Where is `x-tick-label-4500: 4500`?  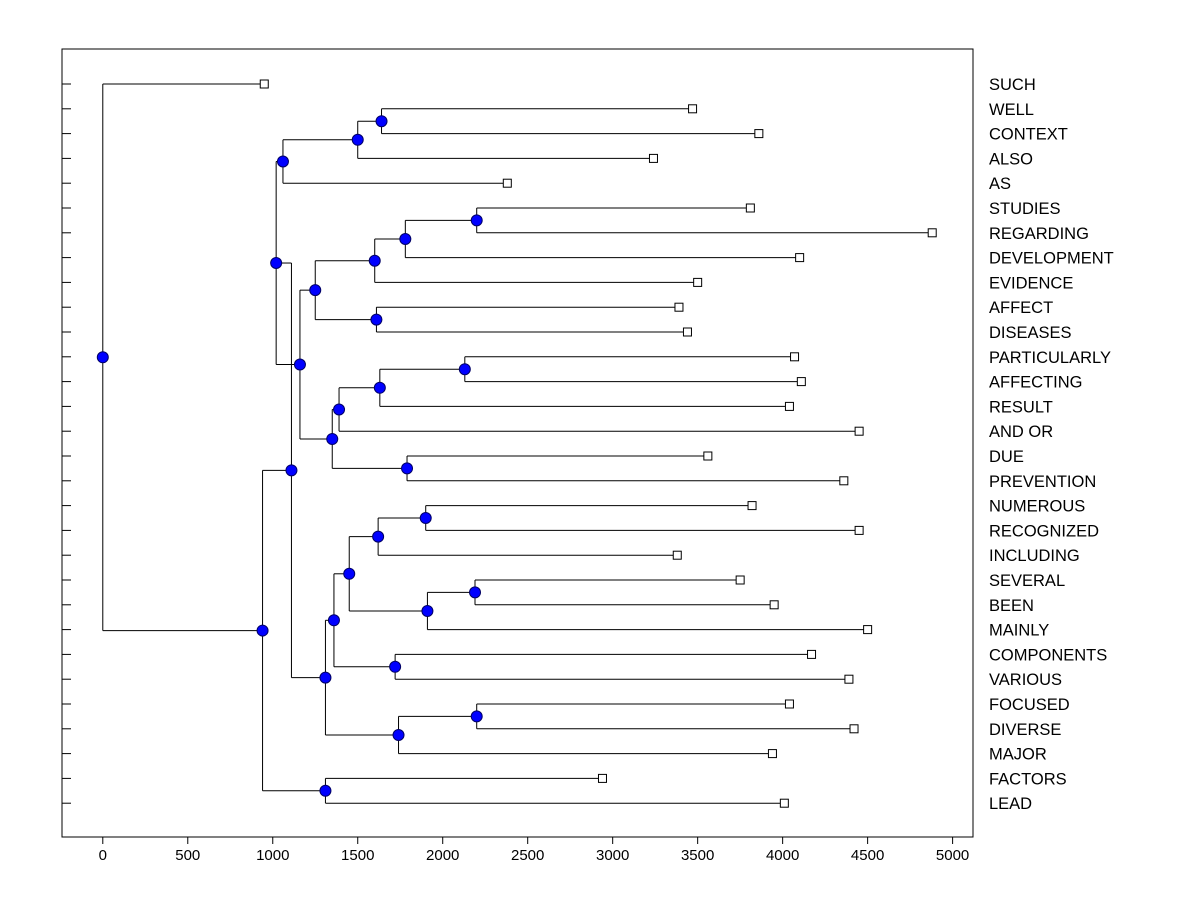
x-tick-label-4500: 4500 is located at coordinates (867, 855).